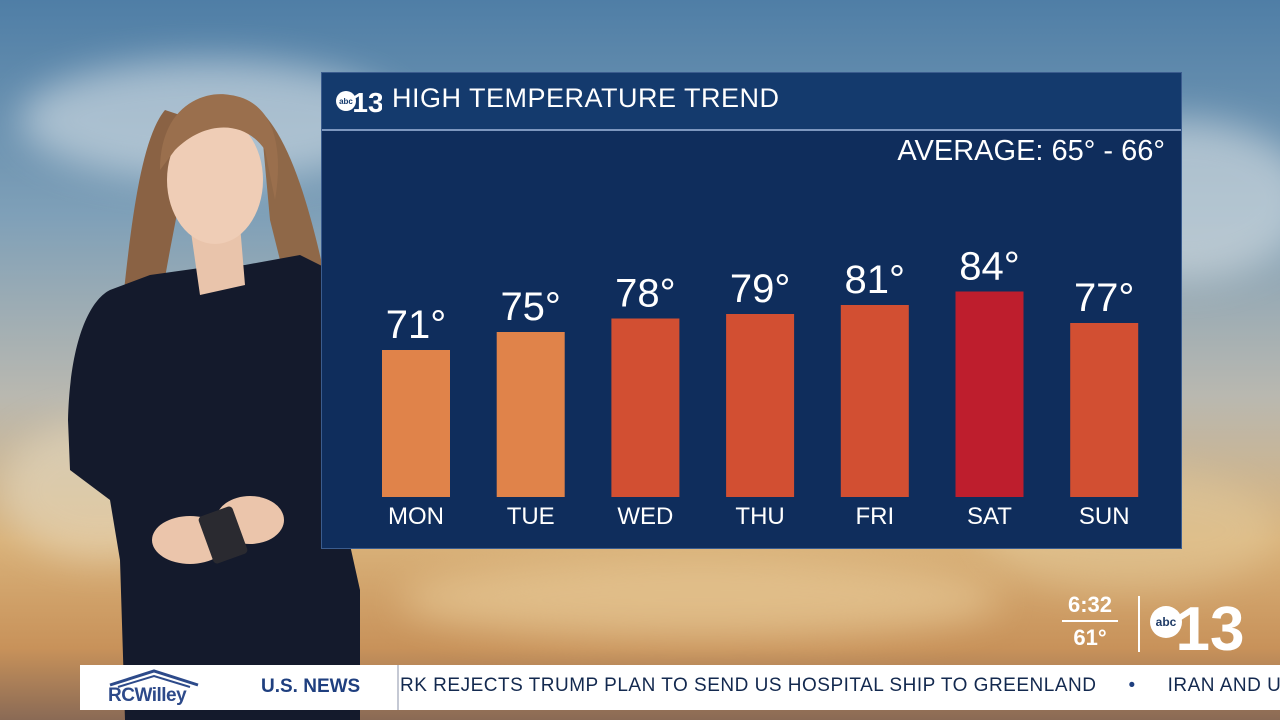  Describe the element at coordinates (154, 678) in the screenshot. I see `house-roof-icon` at that location.